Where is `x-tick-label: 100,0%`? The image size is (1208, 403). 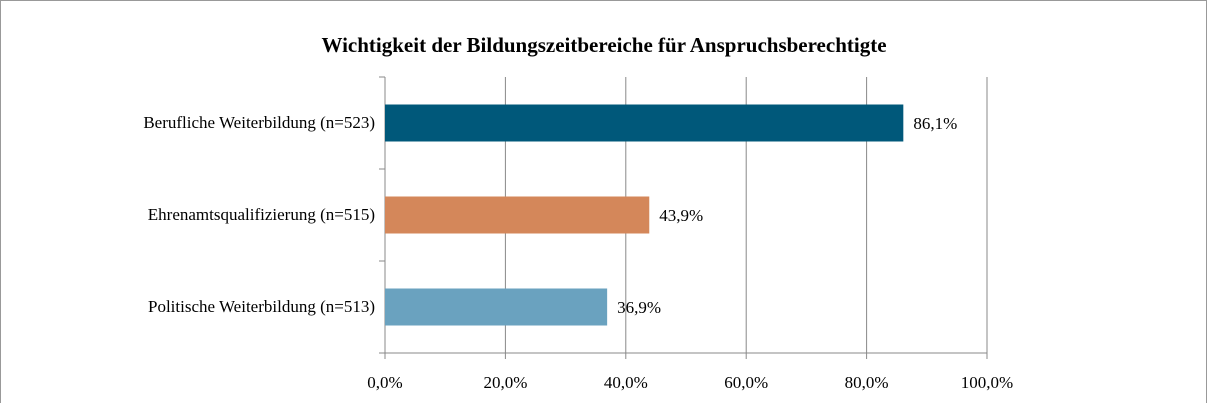
x-tick-label: 100,0% is located at coordinates (987, 382).